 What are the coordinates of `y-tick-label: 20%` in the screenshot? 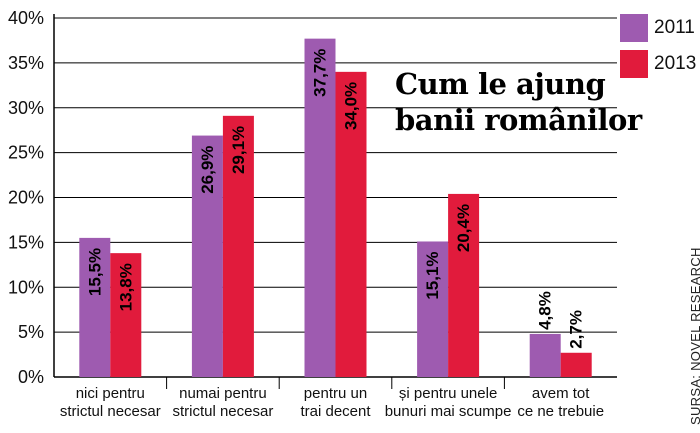 It's located at (26, 198).